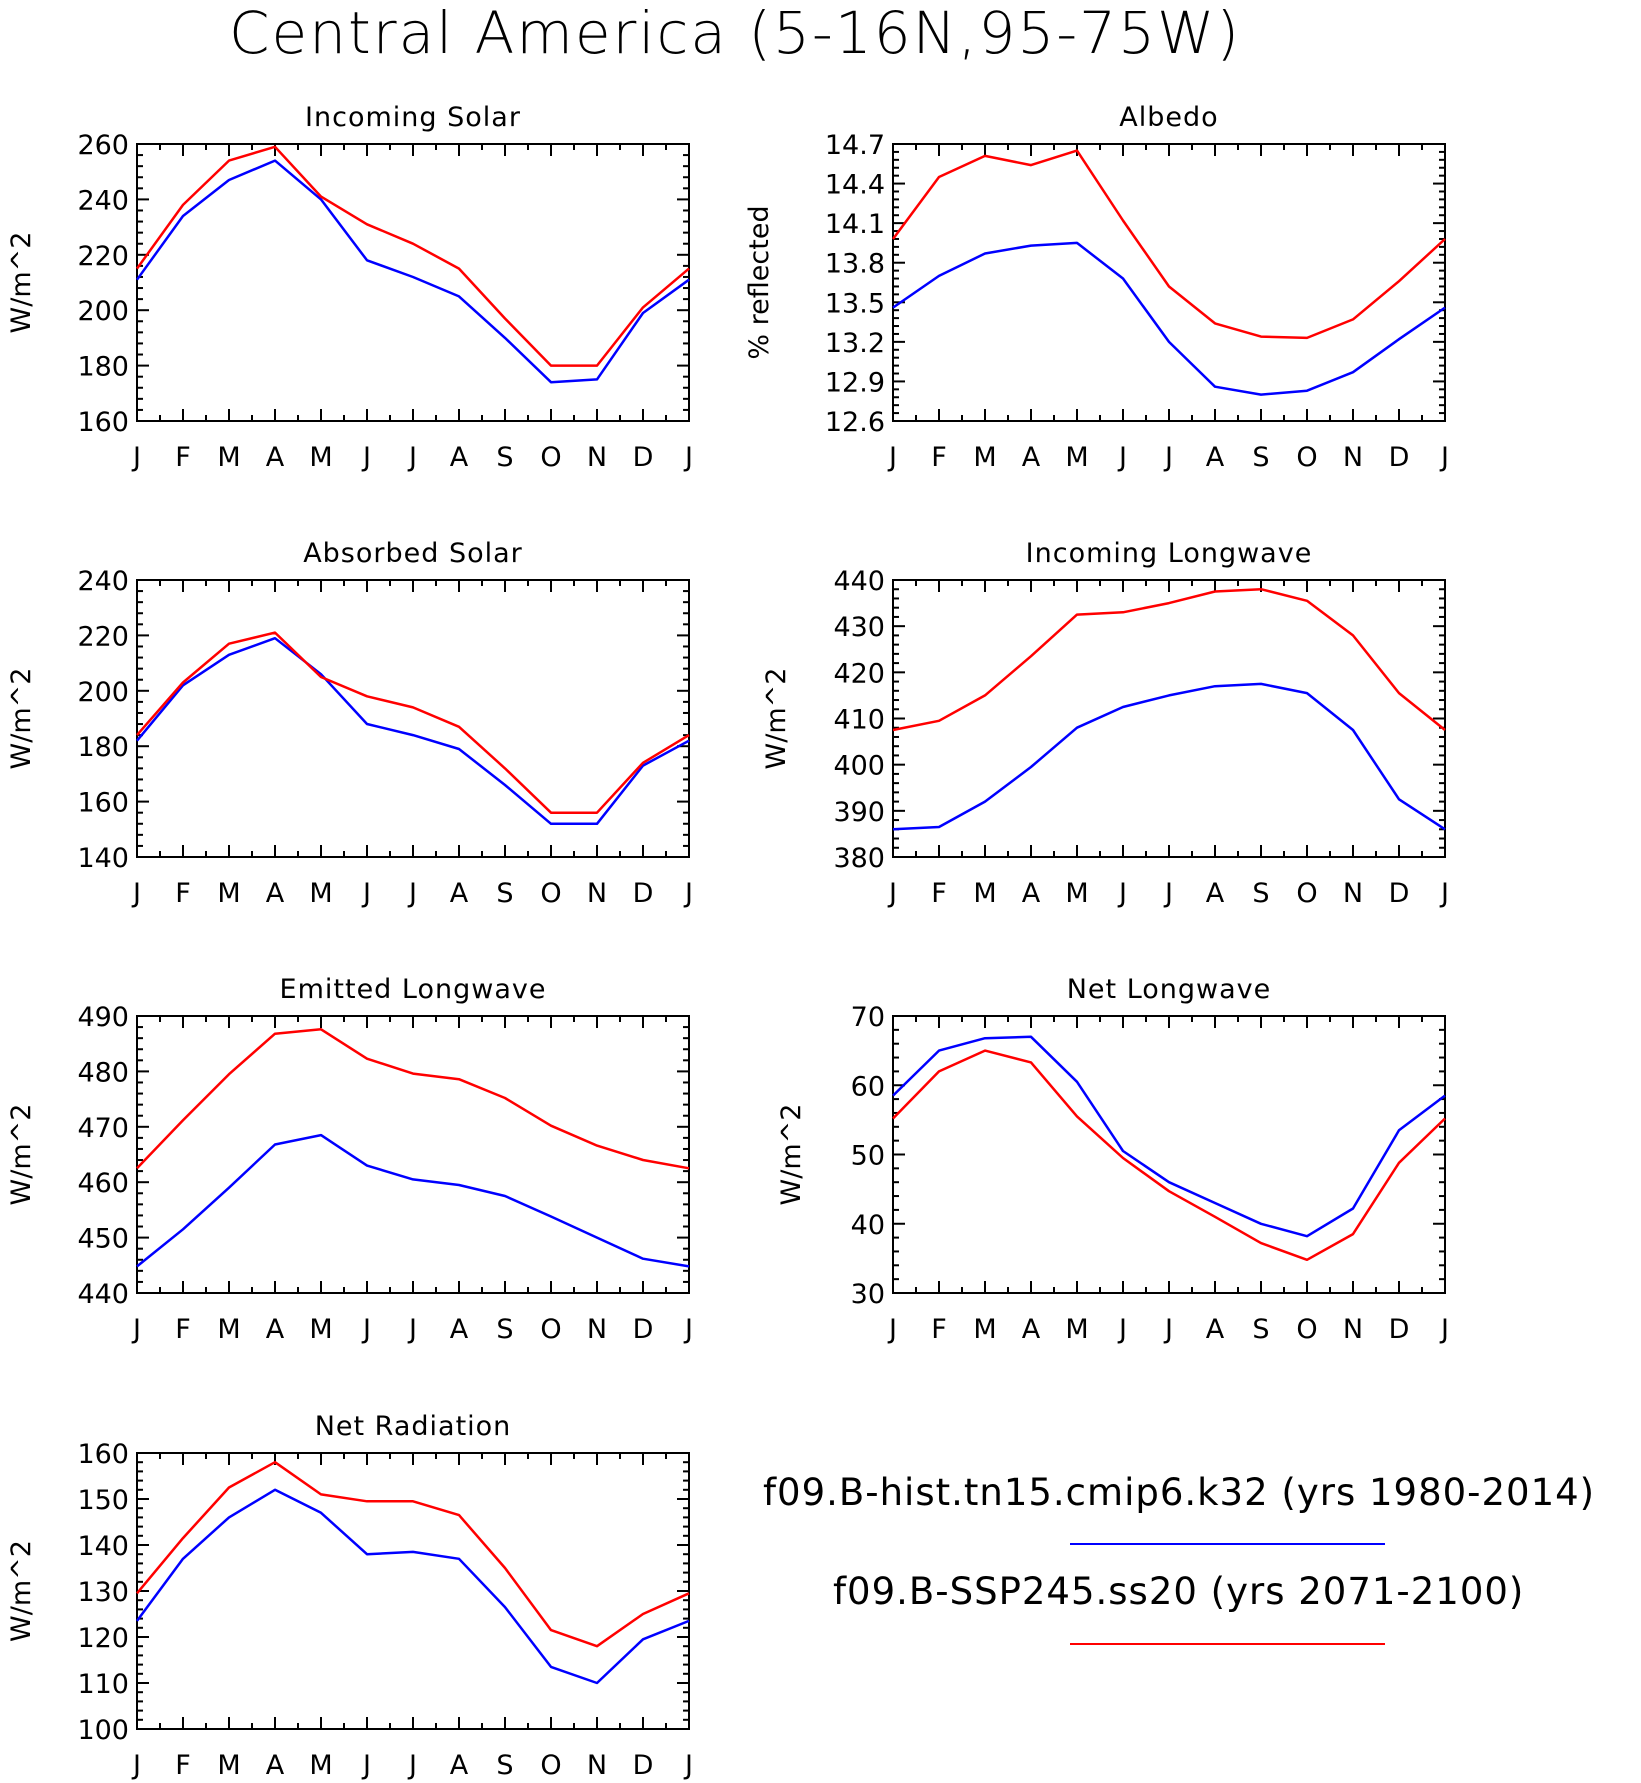  What do you see at coordinates (1168, 117) in the screenshot?
I see `panel-title: Albedo` at bounding box center [1168, 117].